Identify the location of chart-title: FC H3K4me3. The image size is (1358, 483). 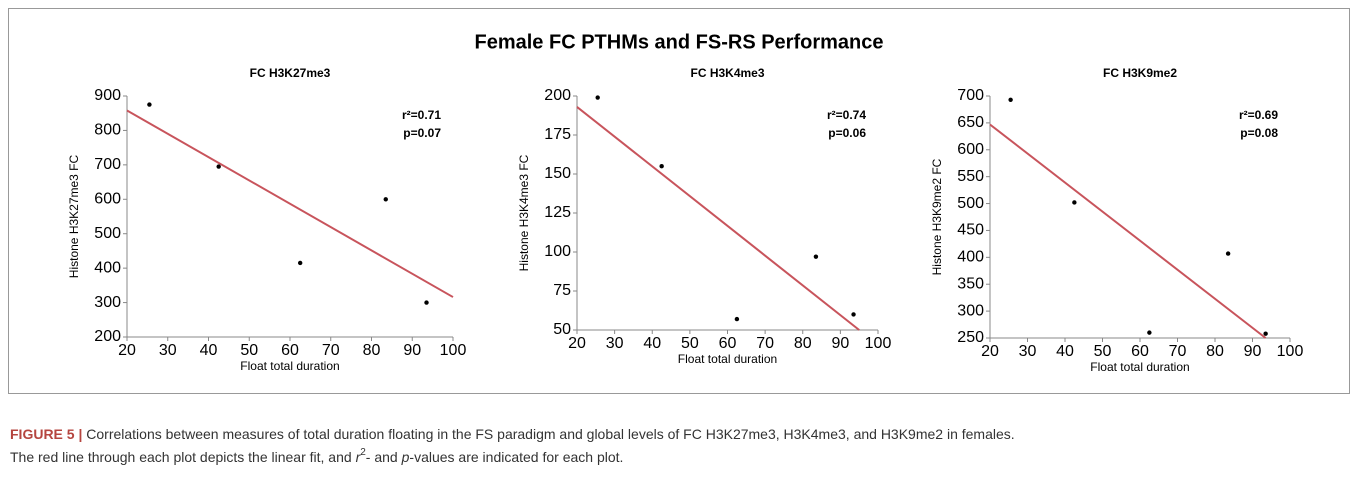
(727, 73).